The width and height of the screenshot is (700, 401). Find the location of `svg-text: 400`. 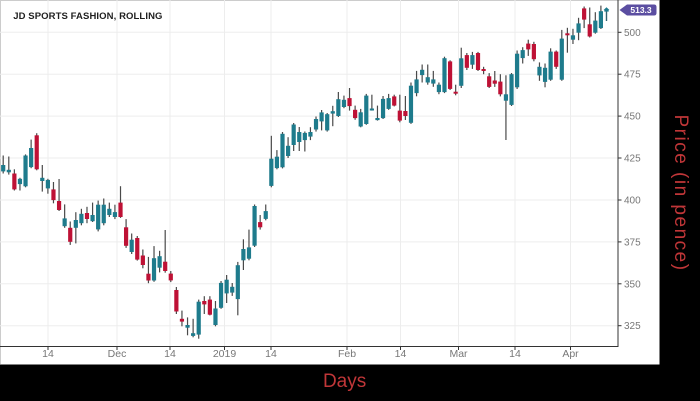

svg-text: 400 is located at coordinates (632, 201).